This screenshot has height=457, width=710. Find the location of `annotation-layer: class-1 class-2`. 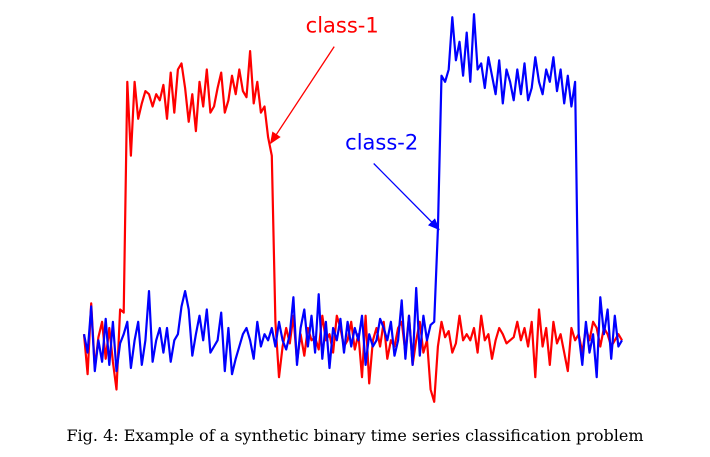

annotation-layer: class-1 class-2 is located at coordinates (354, 122).